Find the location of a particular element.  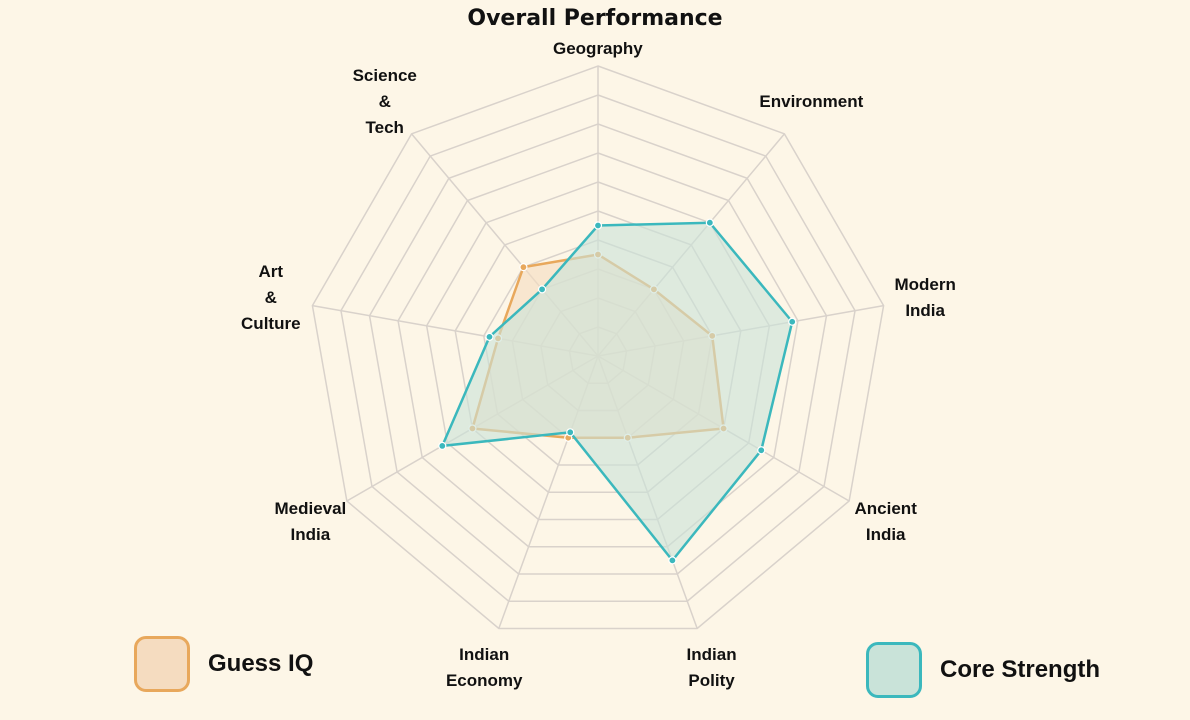

legend-guess-iq: Guess IQ is located at coordinates (223, 664).